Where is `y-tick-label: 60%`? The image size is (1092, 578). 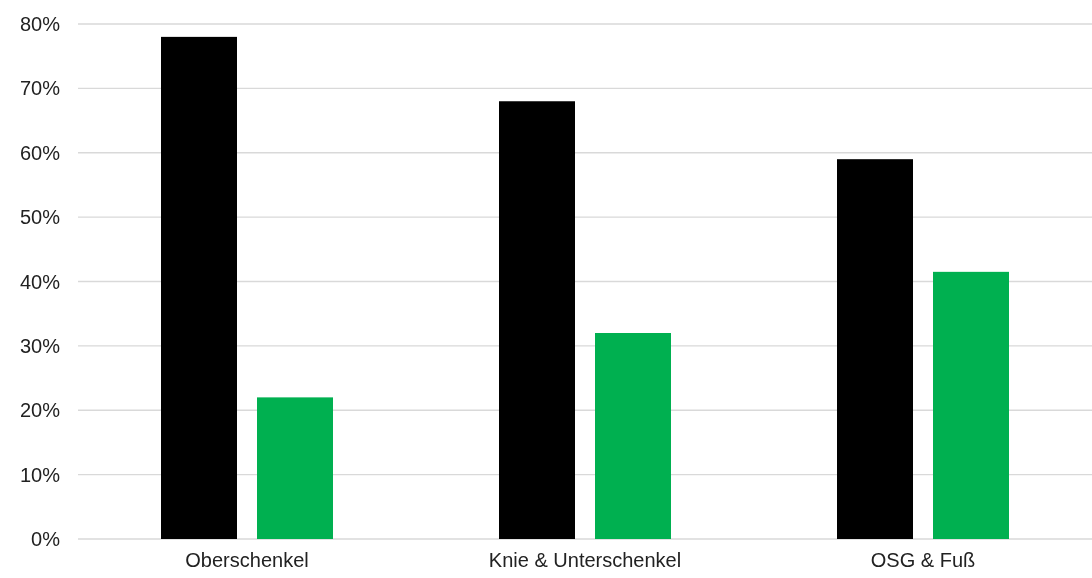
y-tick-label: 60% is located at coordinates (40, 152).